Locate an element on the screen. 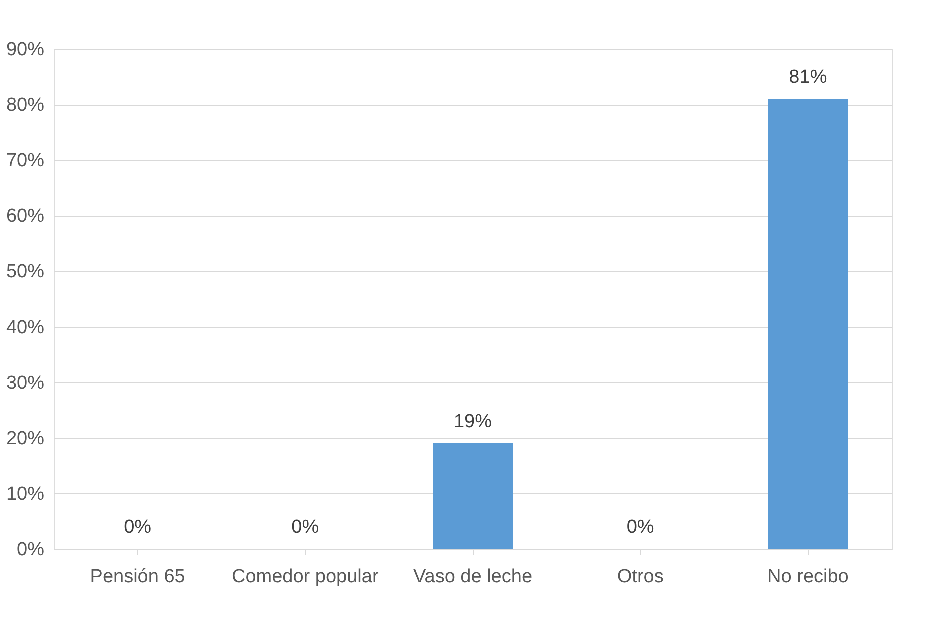 The width and height of the screenshot is (944, 626). y-tick-label: 20% is located at coordinates (25, 439).